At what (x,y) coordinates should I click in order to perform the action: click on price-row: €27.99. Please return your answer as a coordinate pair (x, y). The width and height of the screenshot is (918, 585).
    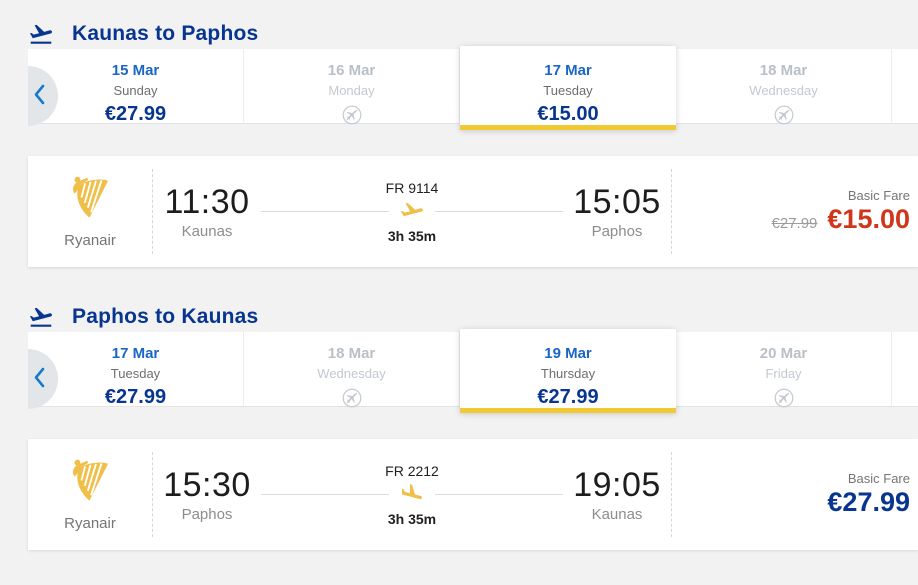
    Looking at the image, I should click on (868, 502).